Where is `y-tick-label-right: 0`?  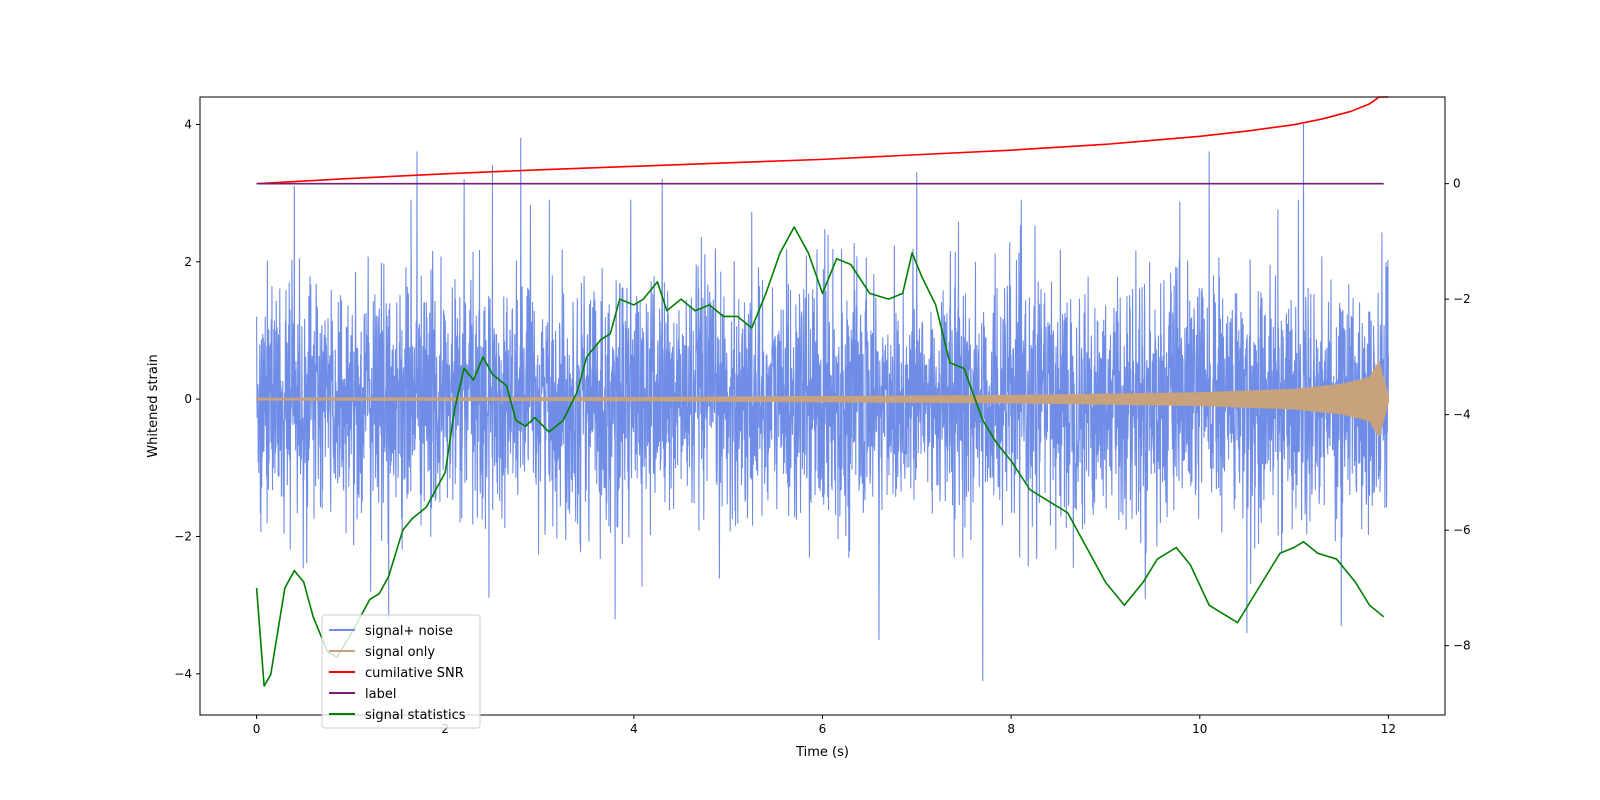 y-tick-label-right: 0 is located at coordinates (1457, 184).